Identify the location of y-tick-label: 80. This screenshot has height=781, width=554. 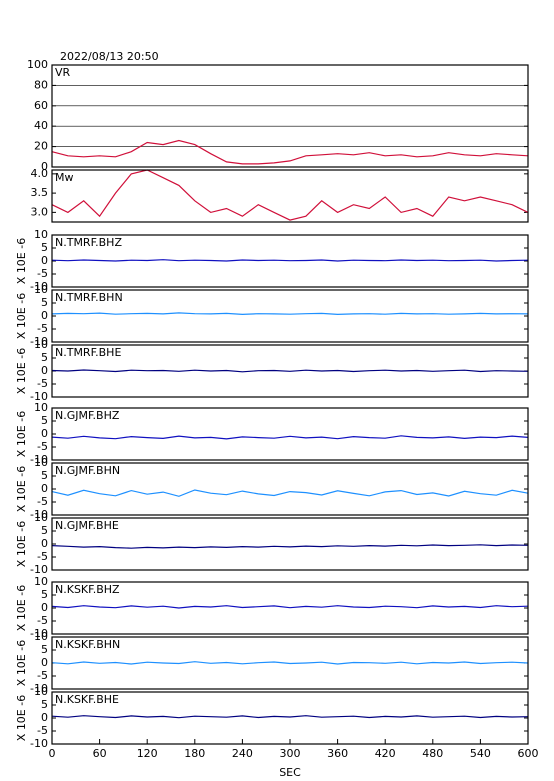
(41, 84).